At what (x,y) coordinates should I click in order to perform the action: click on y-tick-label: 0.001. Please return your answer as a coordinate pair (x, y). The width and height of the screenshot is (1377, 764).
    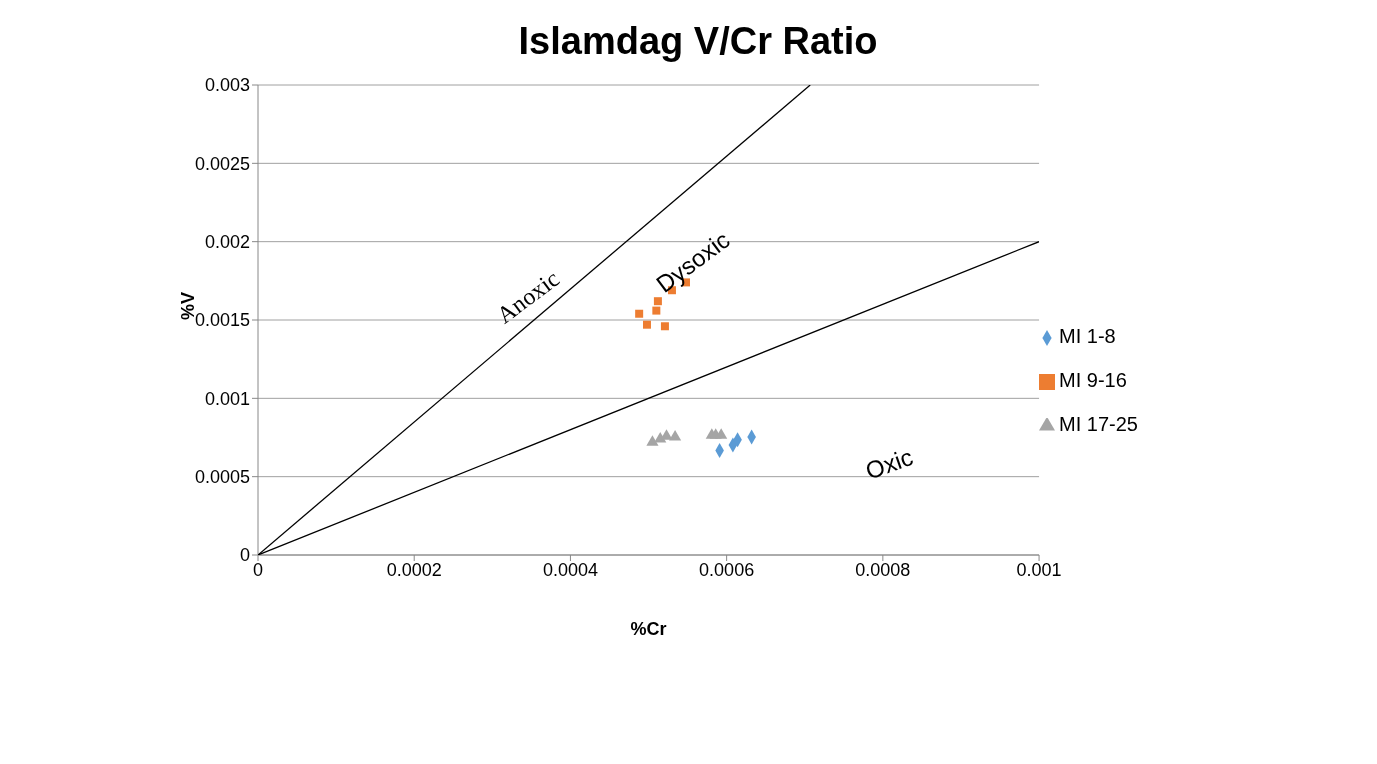
    Looking at the image, I should click on (227, 398).